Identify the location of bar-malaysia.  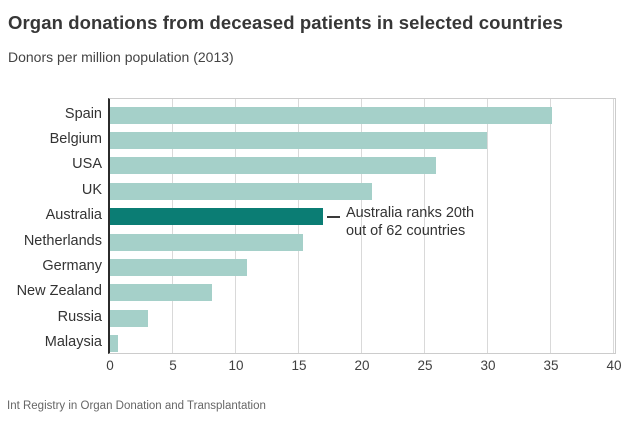
(114, 344).